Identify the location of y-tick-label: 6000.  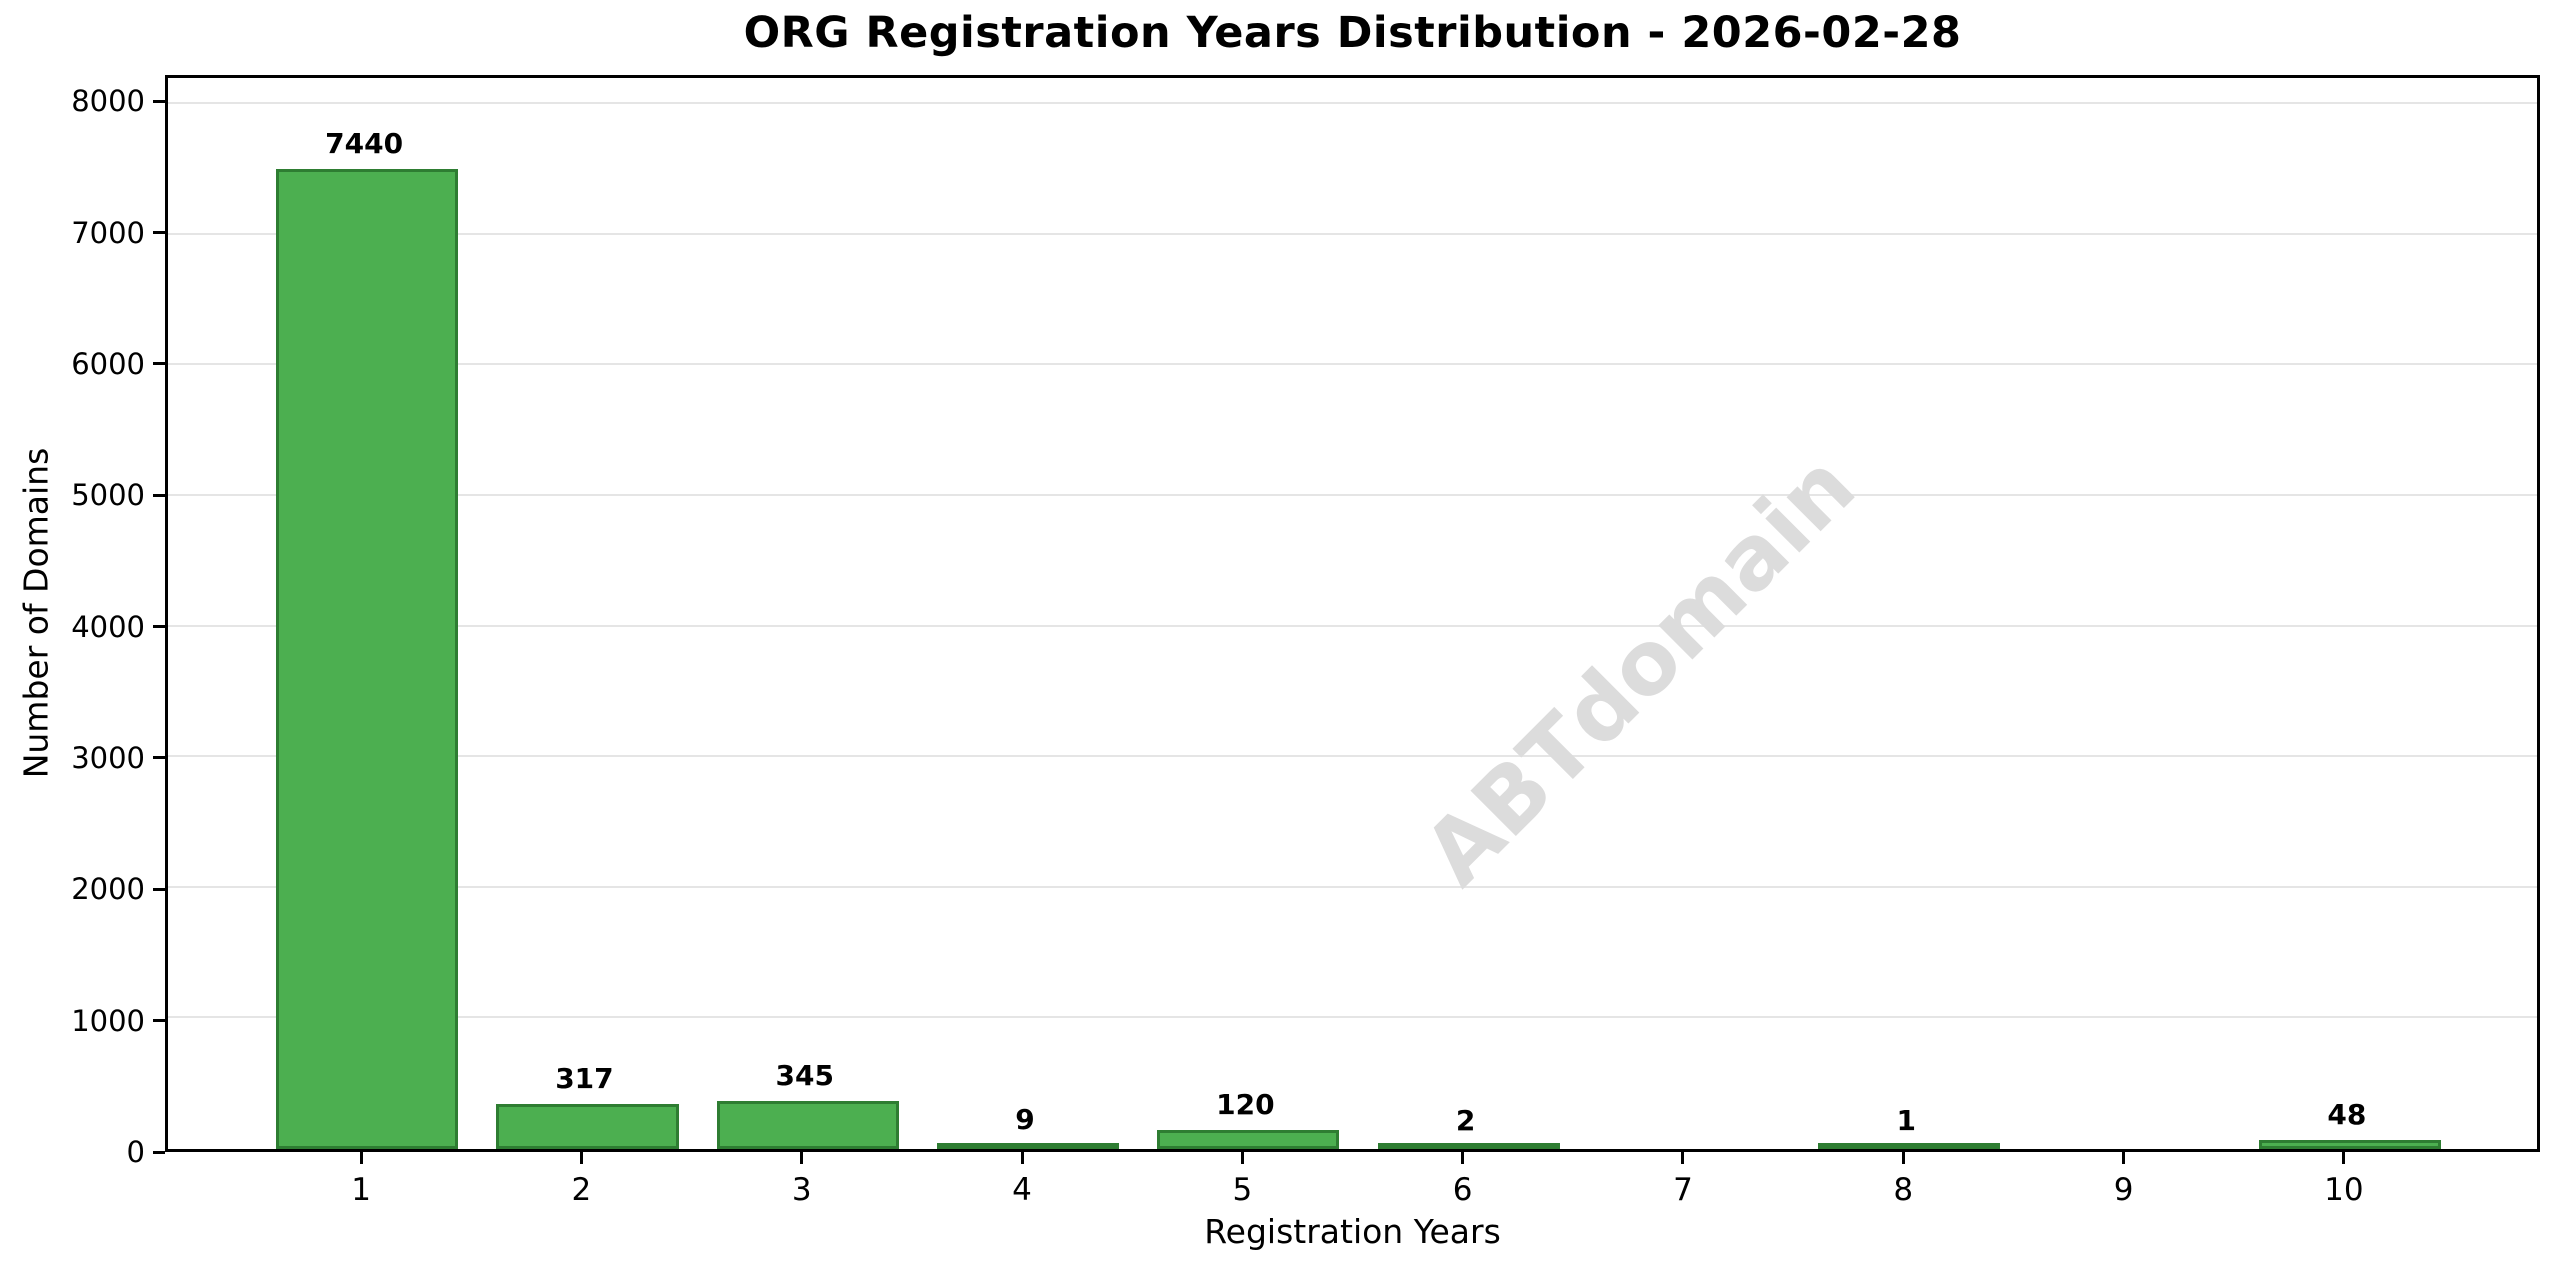
(108, 363).